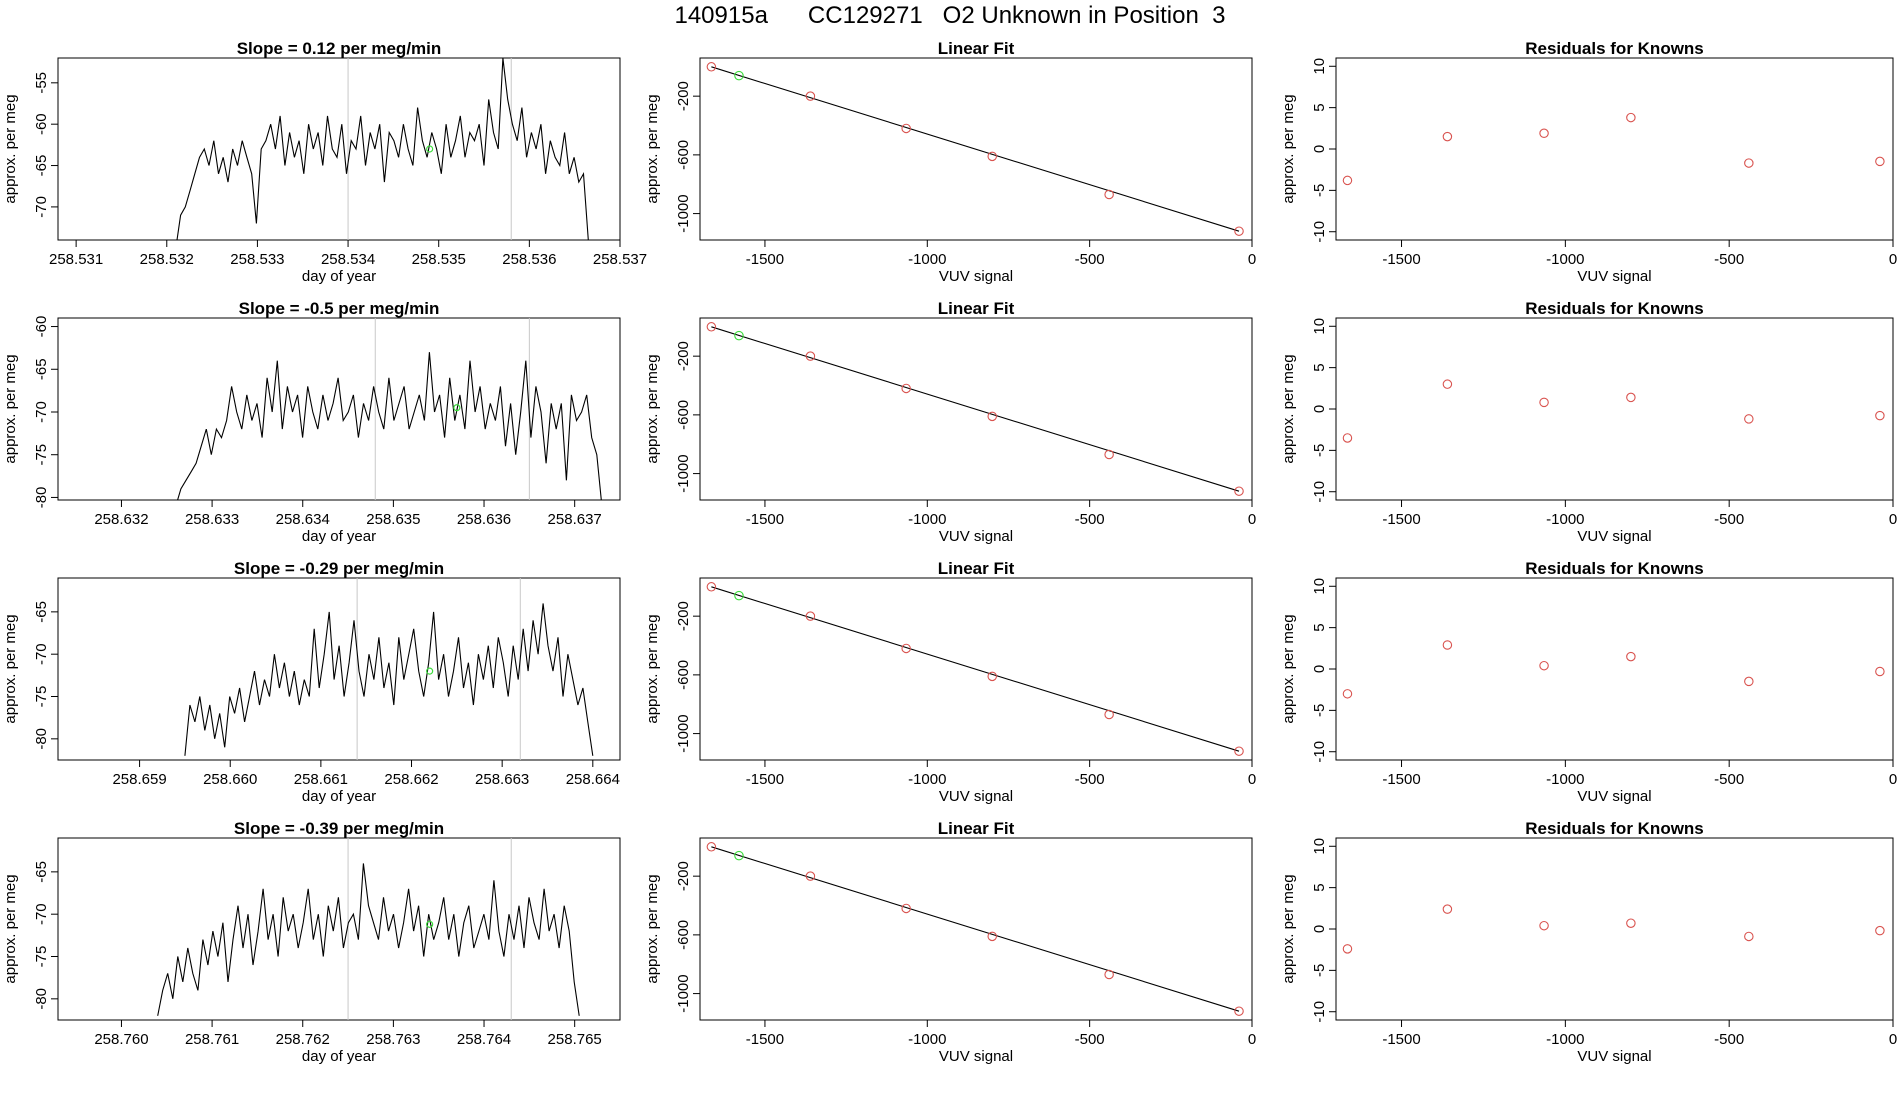 The image size is (1900, 1100). I want to click on x-tick-label: 258.659, so click(139, 779).